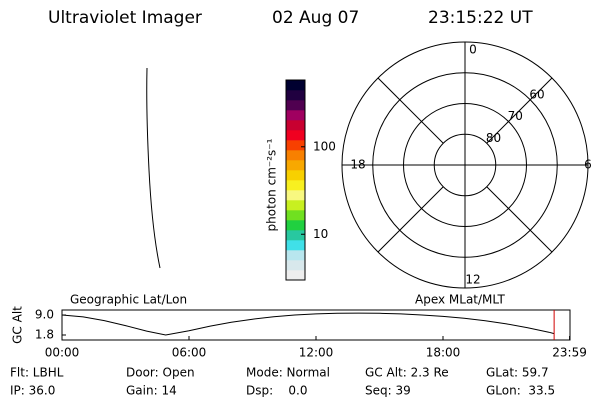  Describe the element at coordinates (277, 391) in the screenshot. I see `info-field: Dsp: 0.0` at that location.